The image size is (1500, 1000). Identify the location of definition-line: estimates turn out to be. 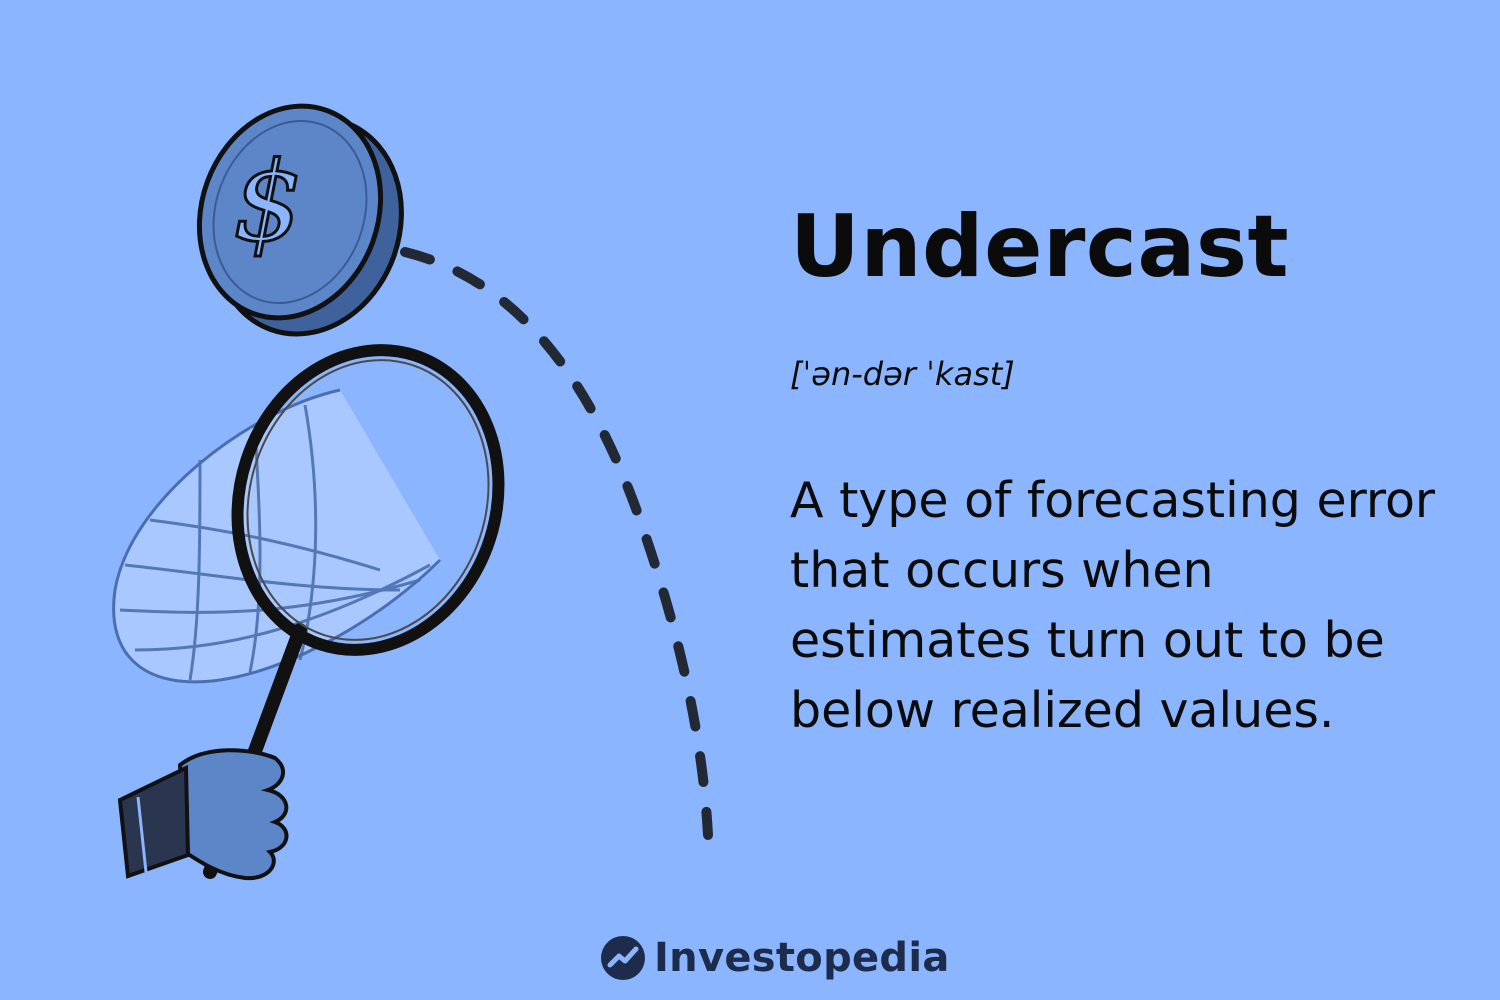
(1087, 640).